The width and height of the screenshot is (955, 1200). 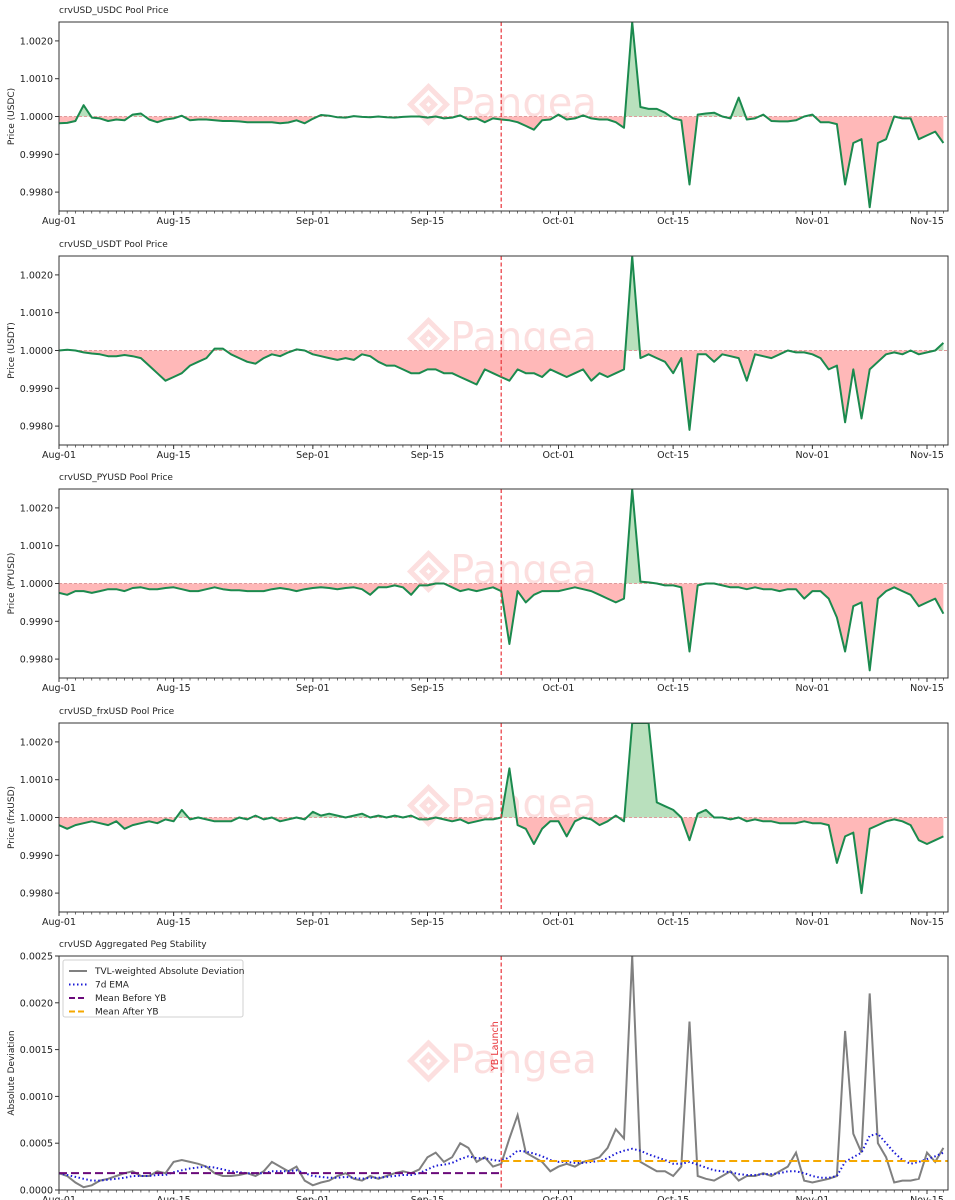 I want to click on y-tick-label: 0.0010, so click(x=36, y=1097).